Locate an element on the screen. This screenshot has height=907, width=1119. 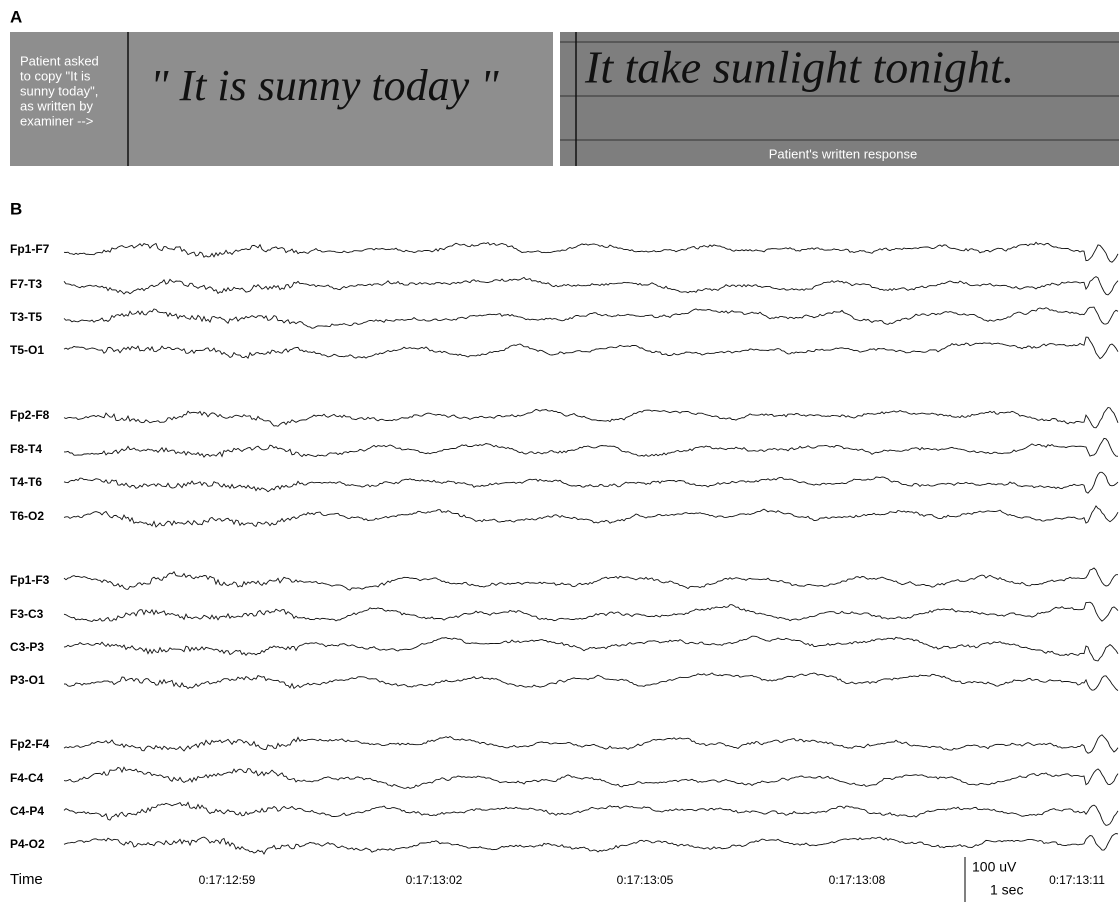
time-tick-label: 0:17:13:05 is located at coordinates (645, 880).